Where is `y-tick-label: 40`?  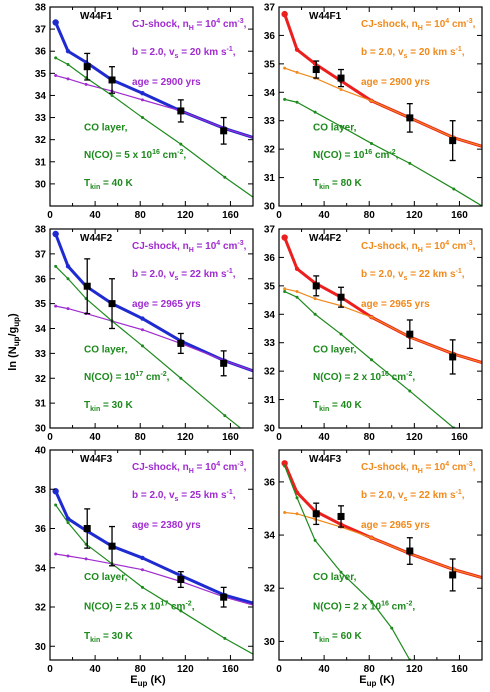
y-tick-label: 40 is located at coordinates (41, 451).